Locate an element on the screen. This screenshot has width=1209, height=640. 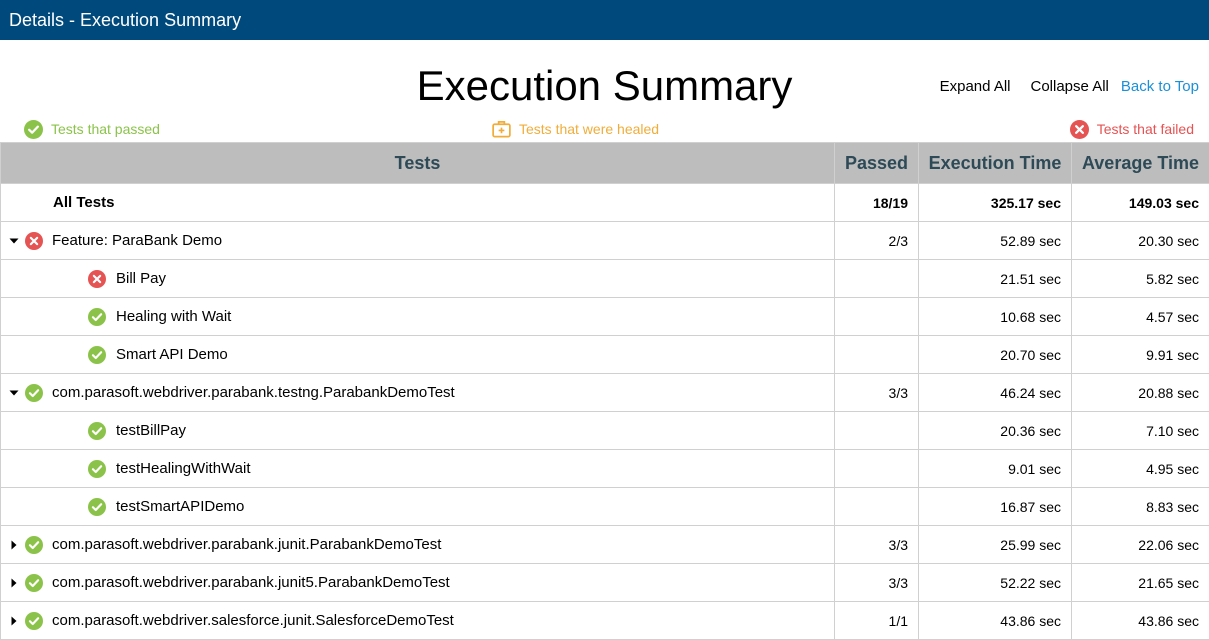
window-title-bar: Details - Execution Summary is located at coordinates (604, 20).